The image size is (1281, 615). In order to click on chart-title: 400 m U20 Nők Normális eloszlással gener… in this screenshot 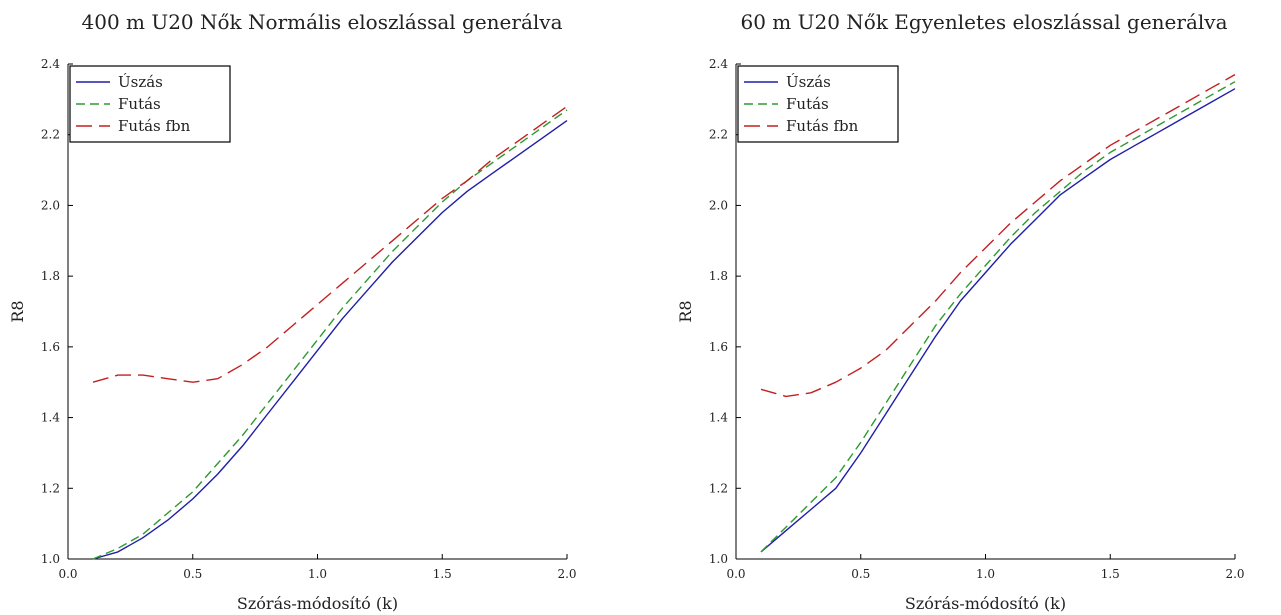, I will do `click(322, 22)`.